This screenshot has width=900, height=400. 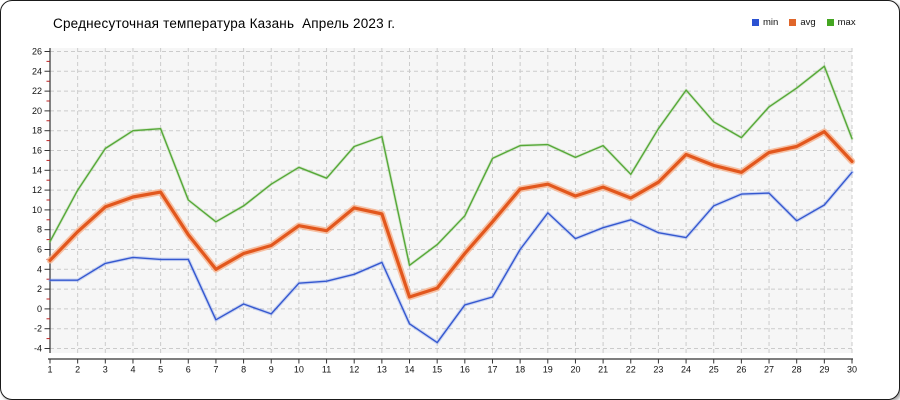 I want to click on y-tick-label: 4, so click(x=39, y=269).